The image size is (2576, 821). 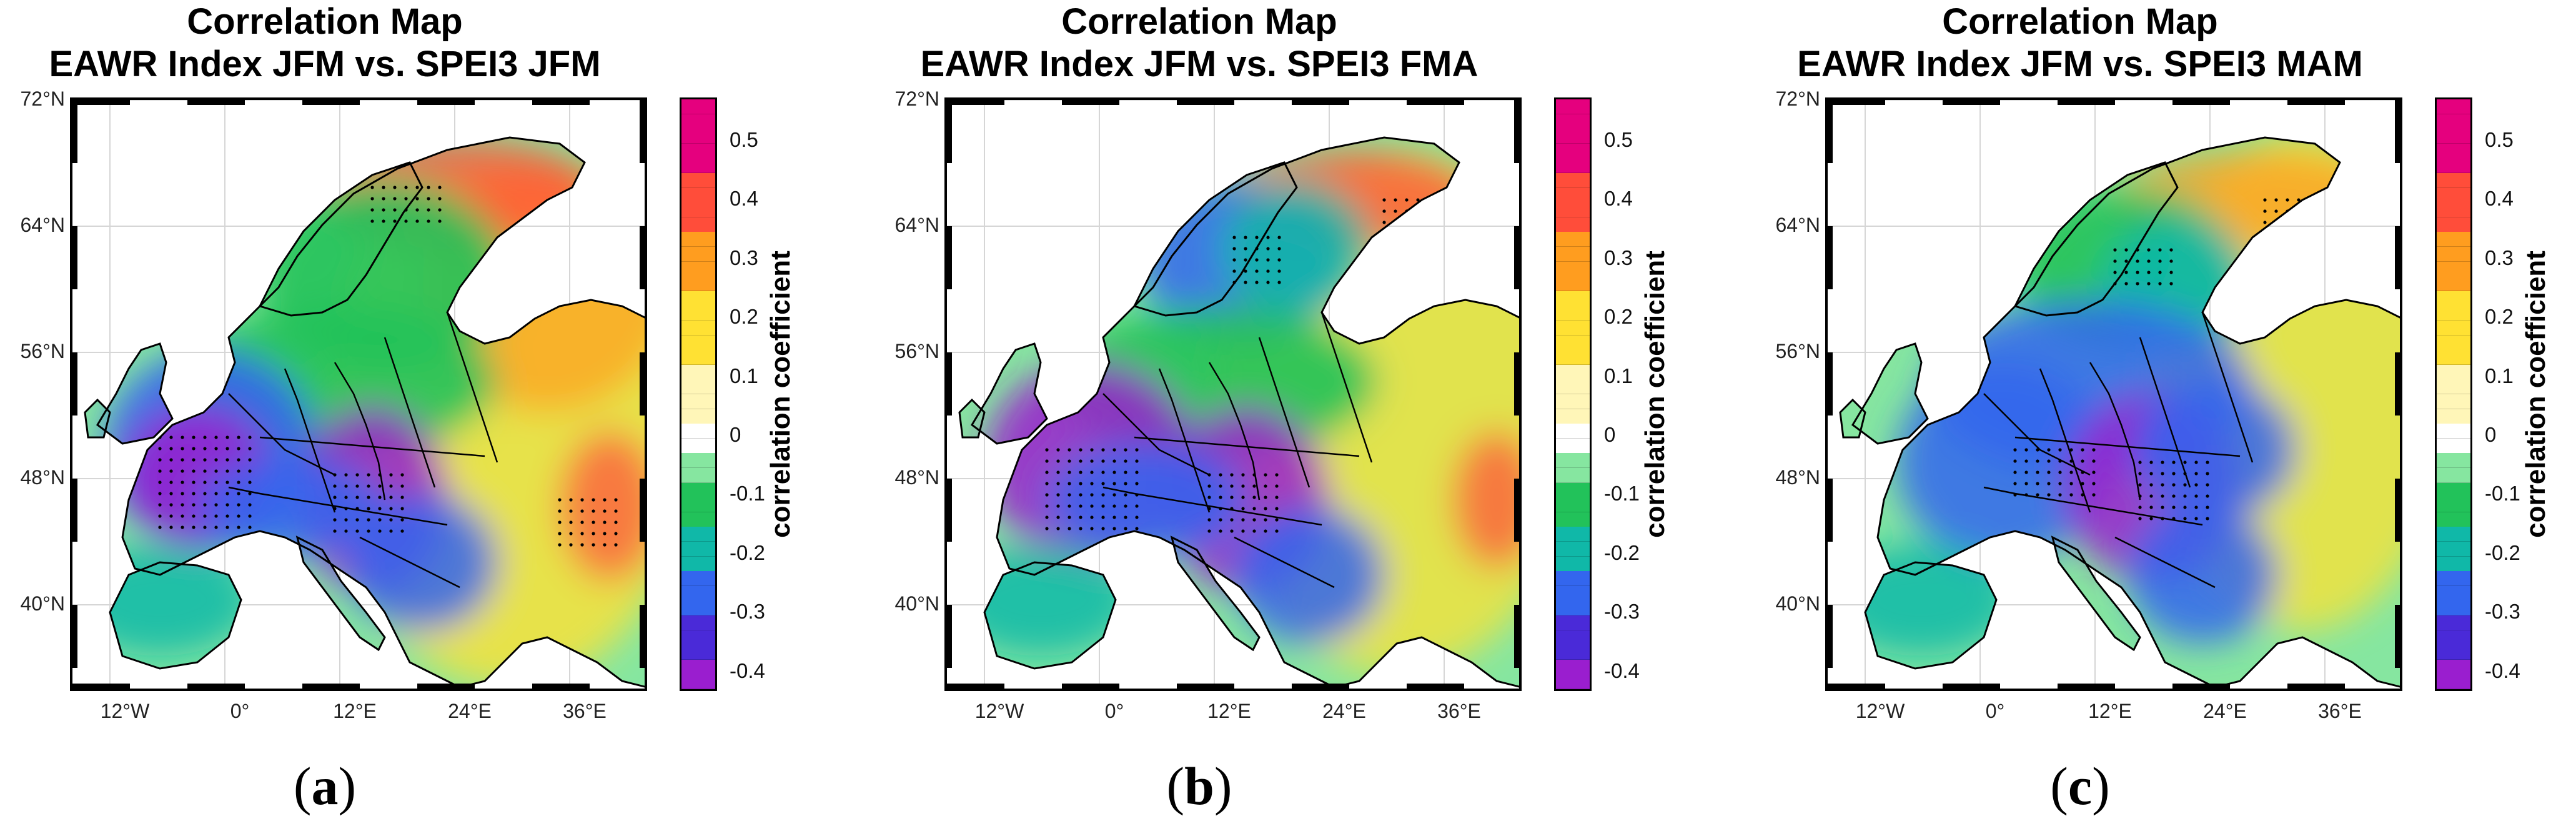 I want to click on colorbar-tick-label: 0.2, so click(x=744, y=317).